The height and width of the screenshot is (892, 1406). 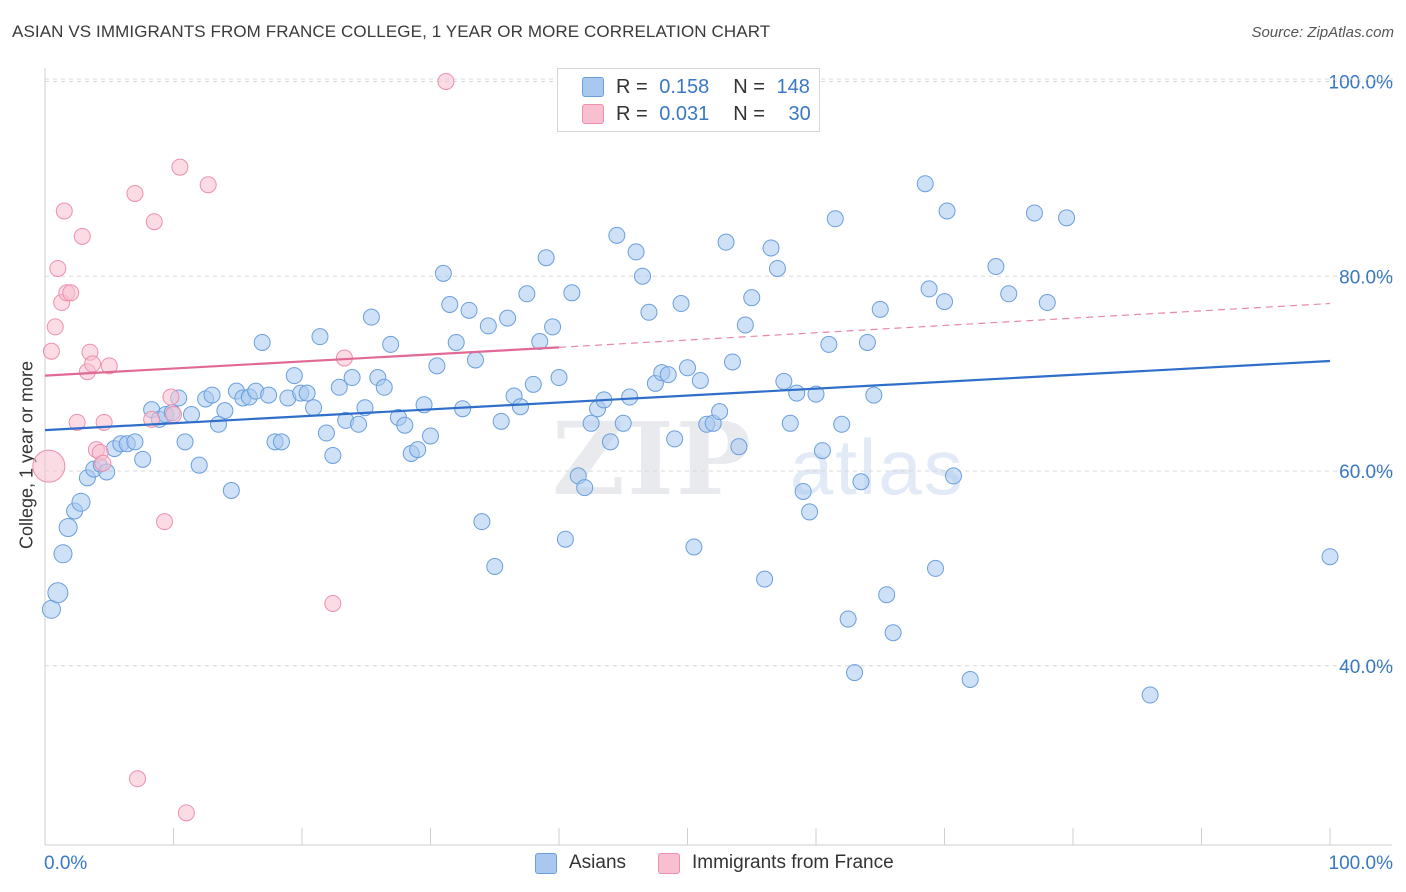 What do you see at coordinates (669, 863) in the screenshot?
I see `series-swatch-france` at bounding box center [669, 863].